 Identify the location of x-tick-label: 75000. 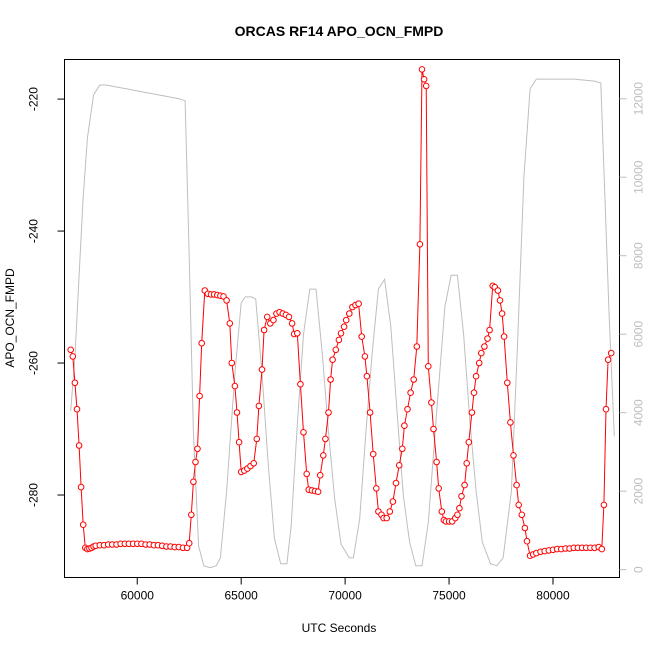
(449, 596).